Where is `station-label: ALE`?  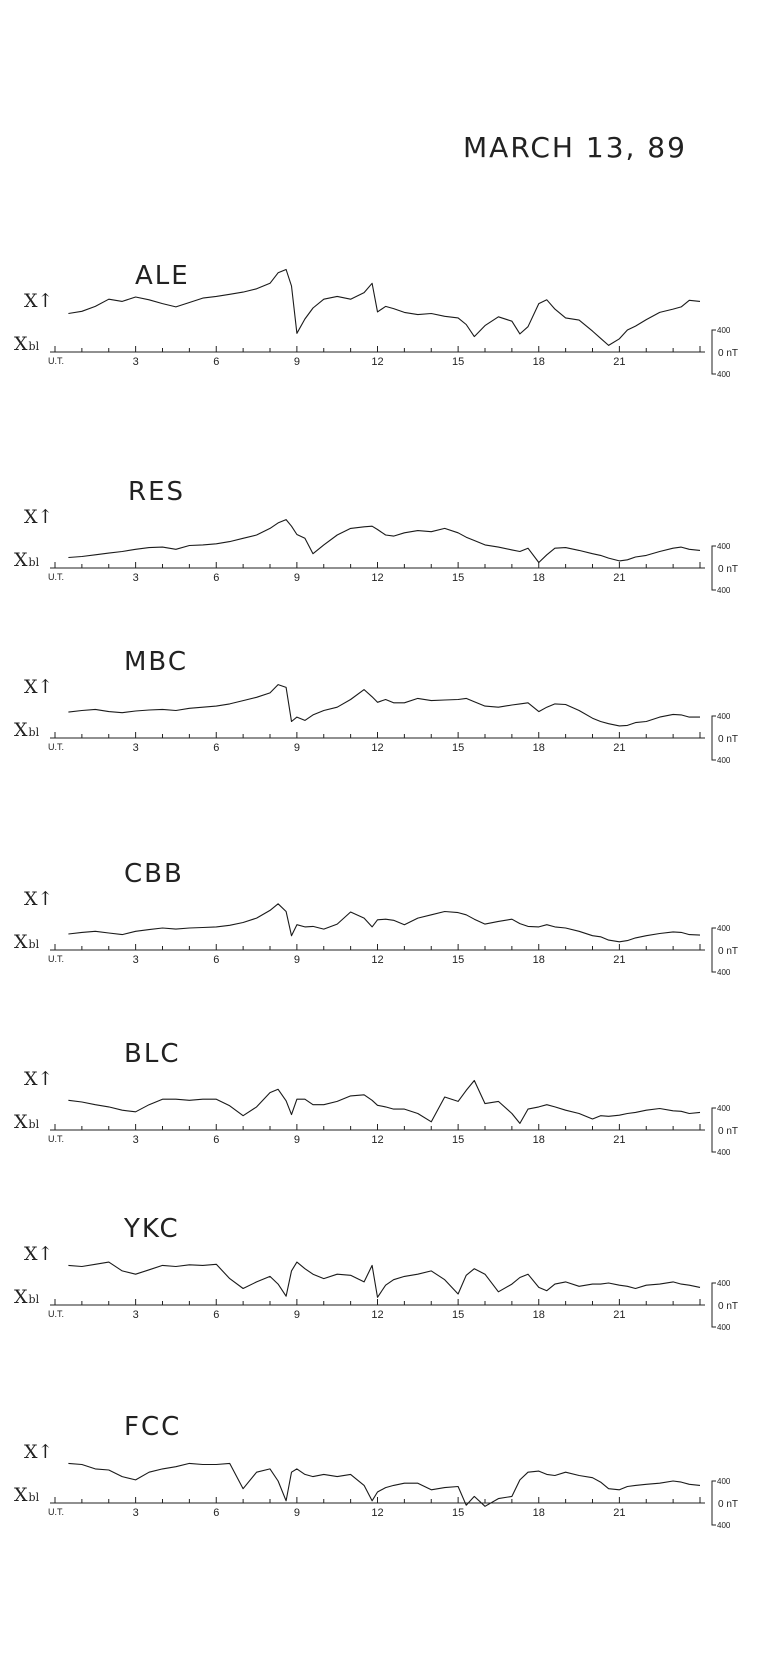
station-label: ALE is located at coordinates (162, 276).